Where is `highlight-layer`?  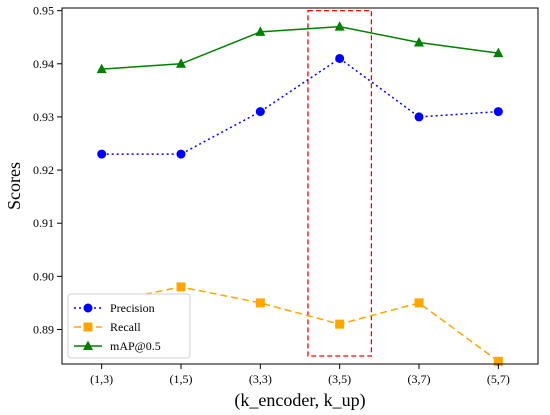 highlight-layer is located at coordinates (340, 183).